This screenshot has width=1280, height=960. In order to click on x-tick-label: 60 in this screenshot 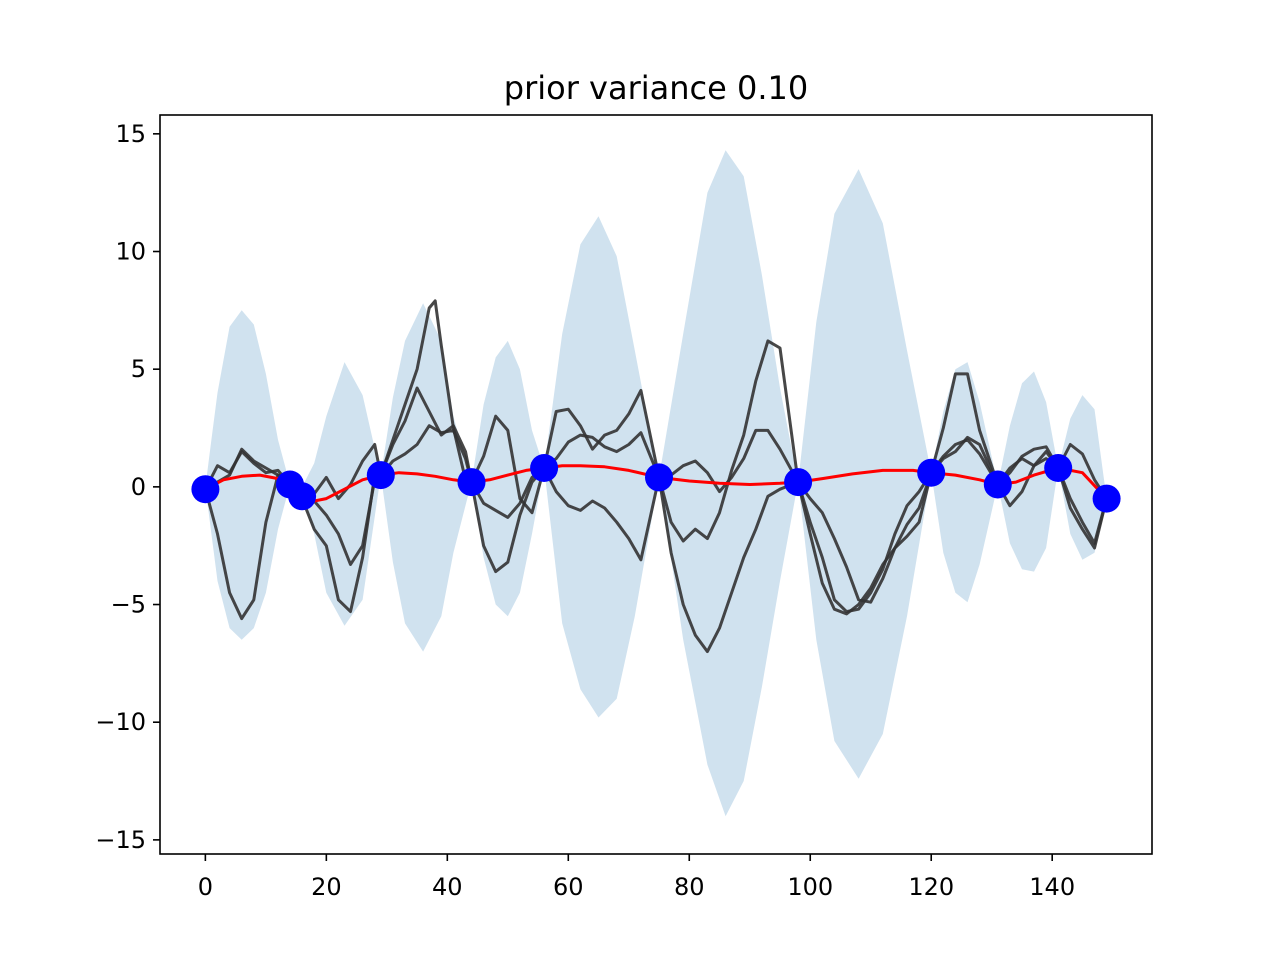, I will do `click(568, 887)`.